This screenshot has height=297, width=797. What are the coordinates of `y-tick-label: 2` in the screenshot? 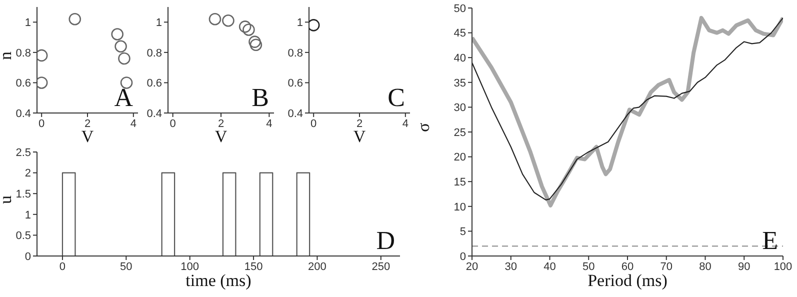 It's located at (27, 174).